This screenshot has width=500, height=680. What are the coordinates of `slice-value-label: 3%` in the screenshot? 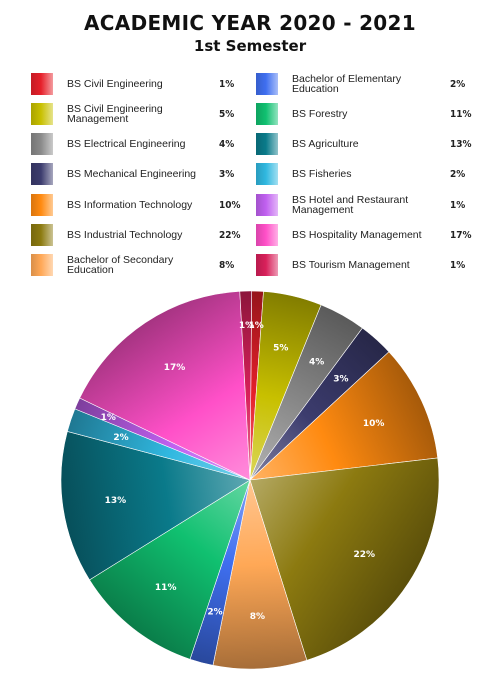 It's located at (340, 380).